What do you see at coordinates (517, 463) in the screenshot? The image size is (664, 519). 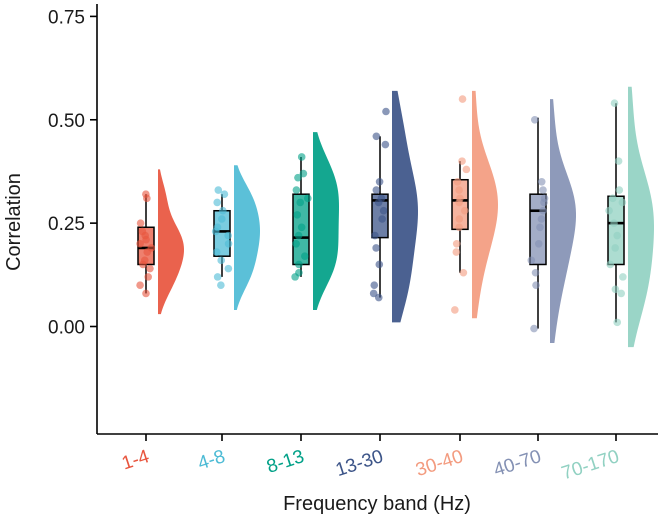 I see `x-tick-label-40-70: 40-70` at bounding box center [517, 463].